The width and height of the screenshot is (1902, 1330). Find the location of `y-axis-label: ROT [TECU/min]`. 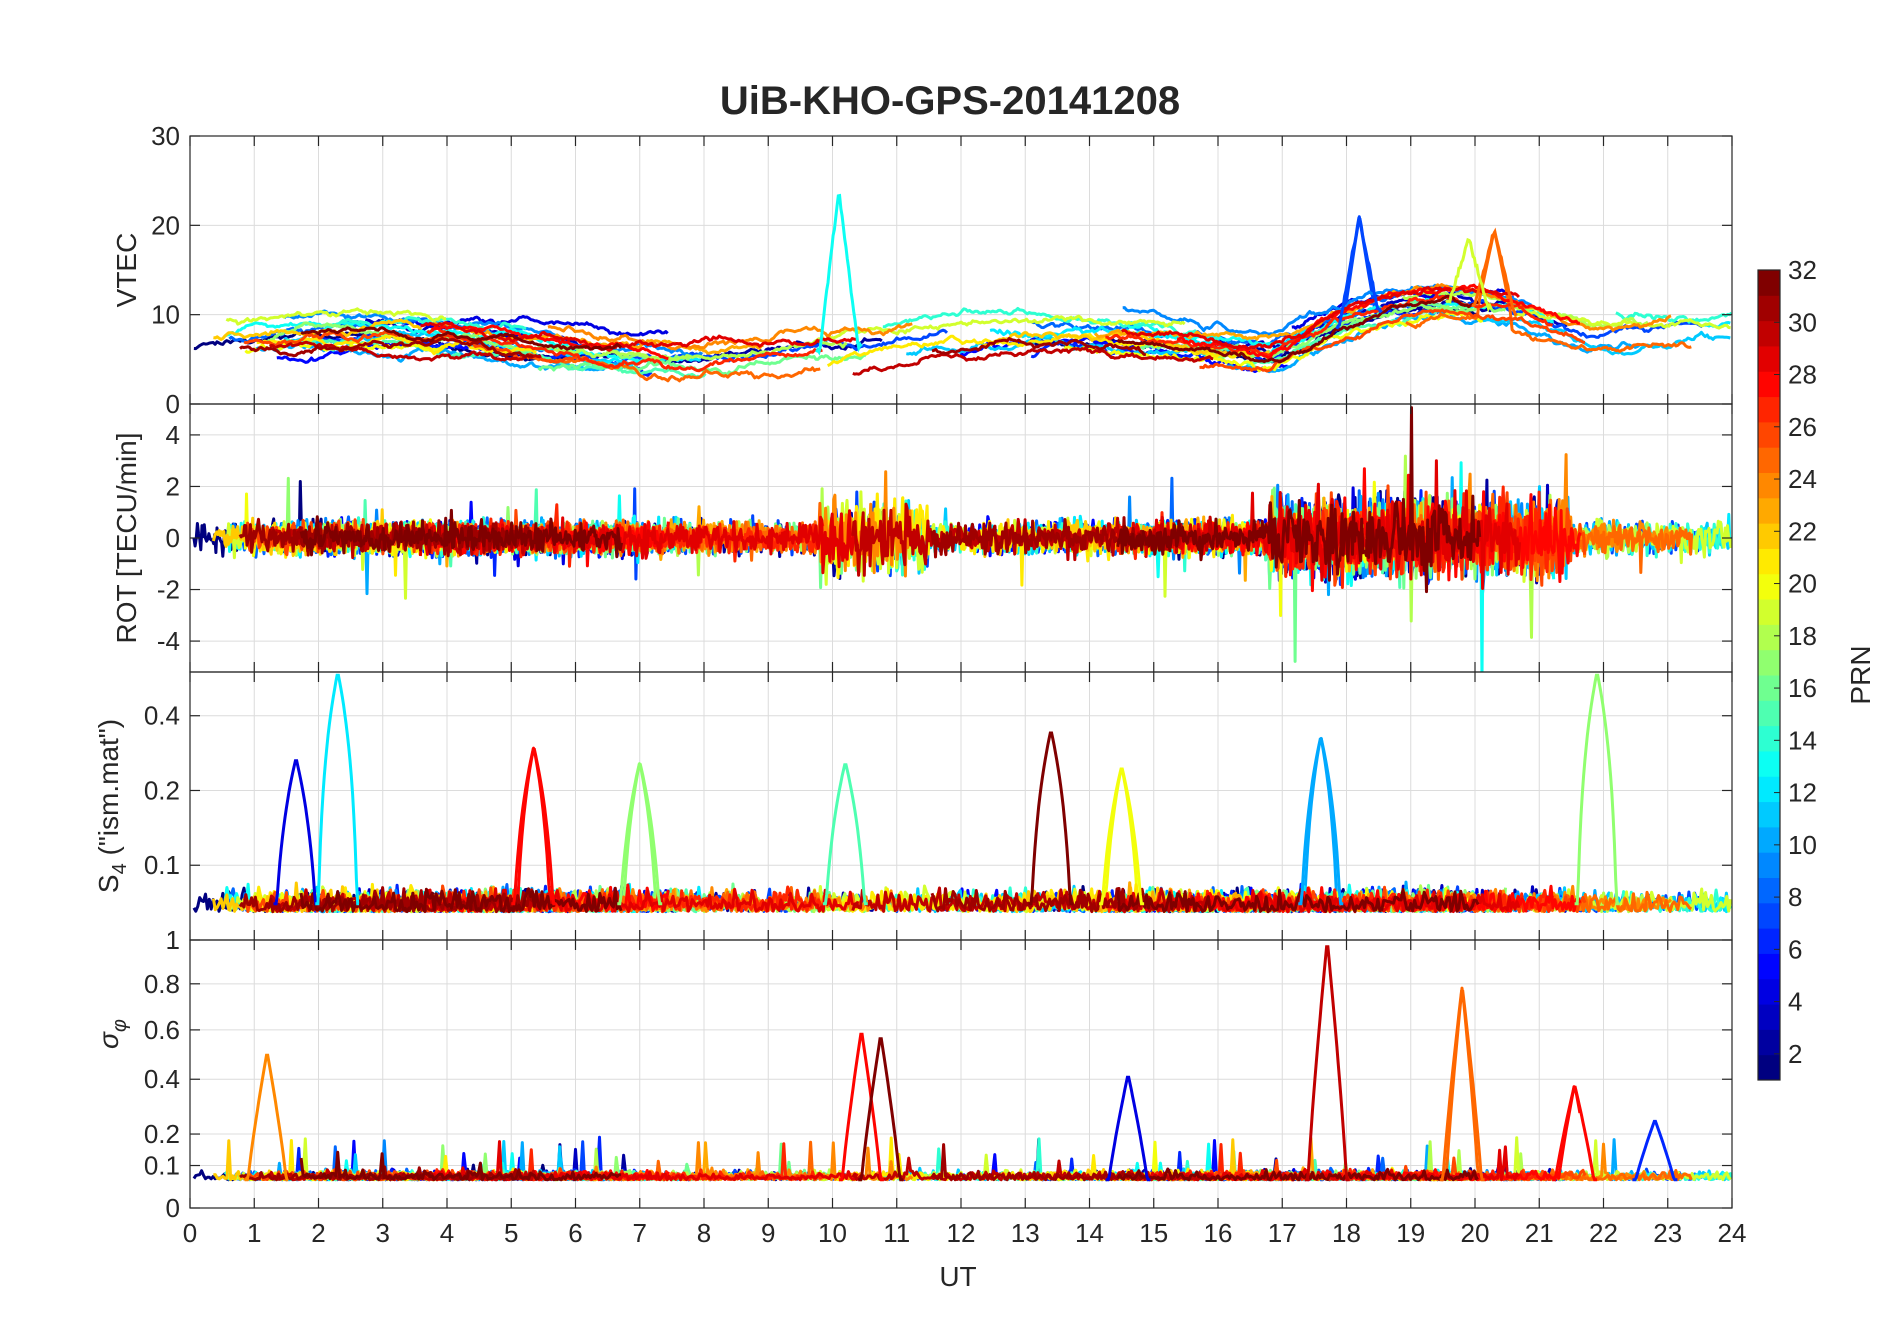

y-axis-label: ROT [TECU/min] is located at coordinates (126, 537).